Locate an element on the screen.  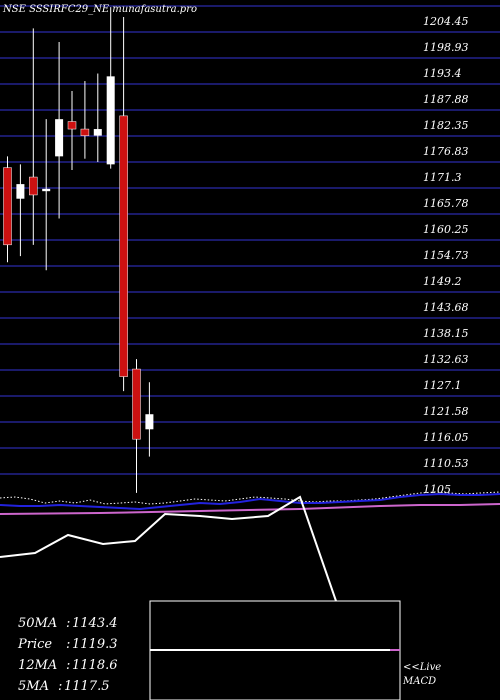
info-value-12ma: 1118.6 is located at coordinates (95, 665).